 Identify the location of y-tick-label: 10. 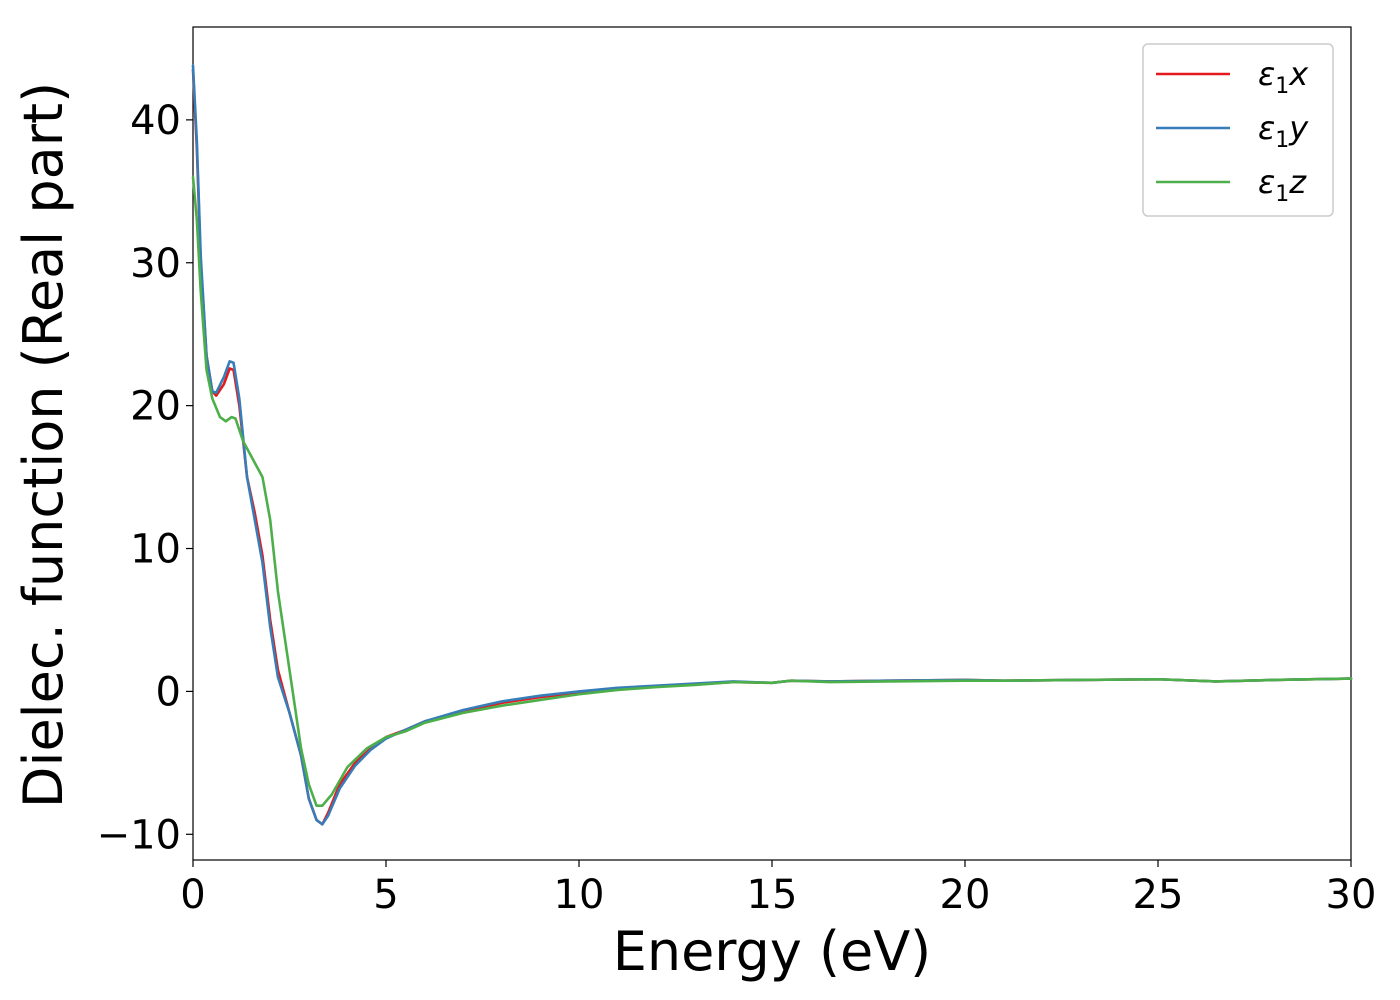
(155, 550).